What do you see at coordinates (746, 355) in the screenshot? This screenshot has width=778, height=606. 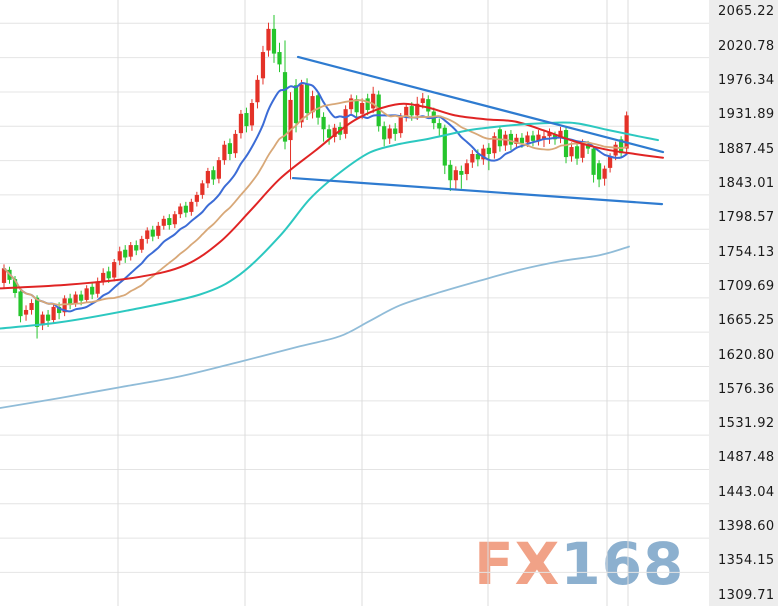 I see `price-axis-label: 1620.80` at bounding box center [746, 355].